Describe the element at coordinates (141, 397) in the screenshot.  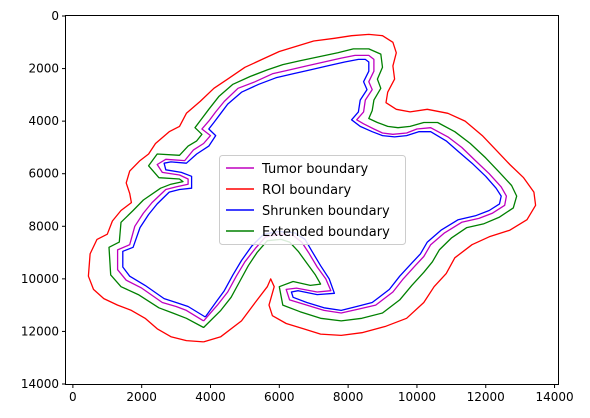
I see `x-tick-label: 2000` at that location.